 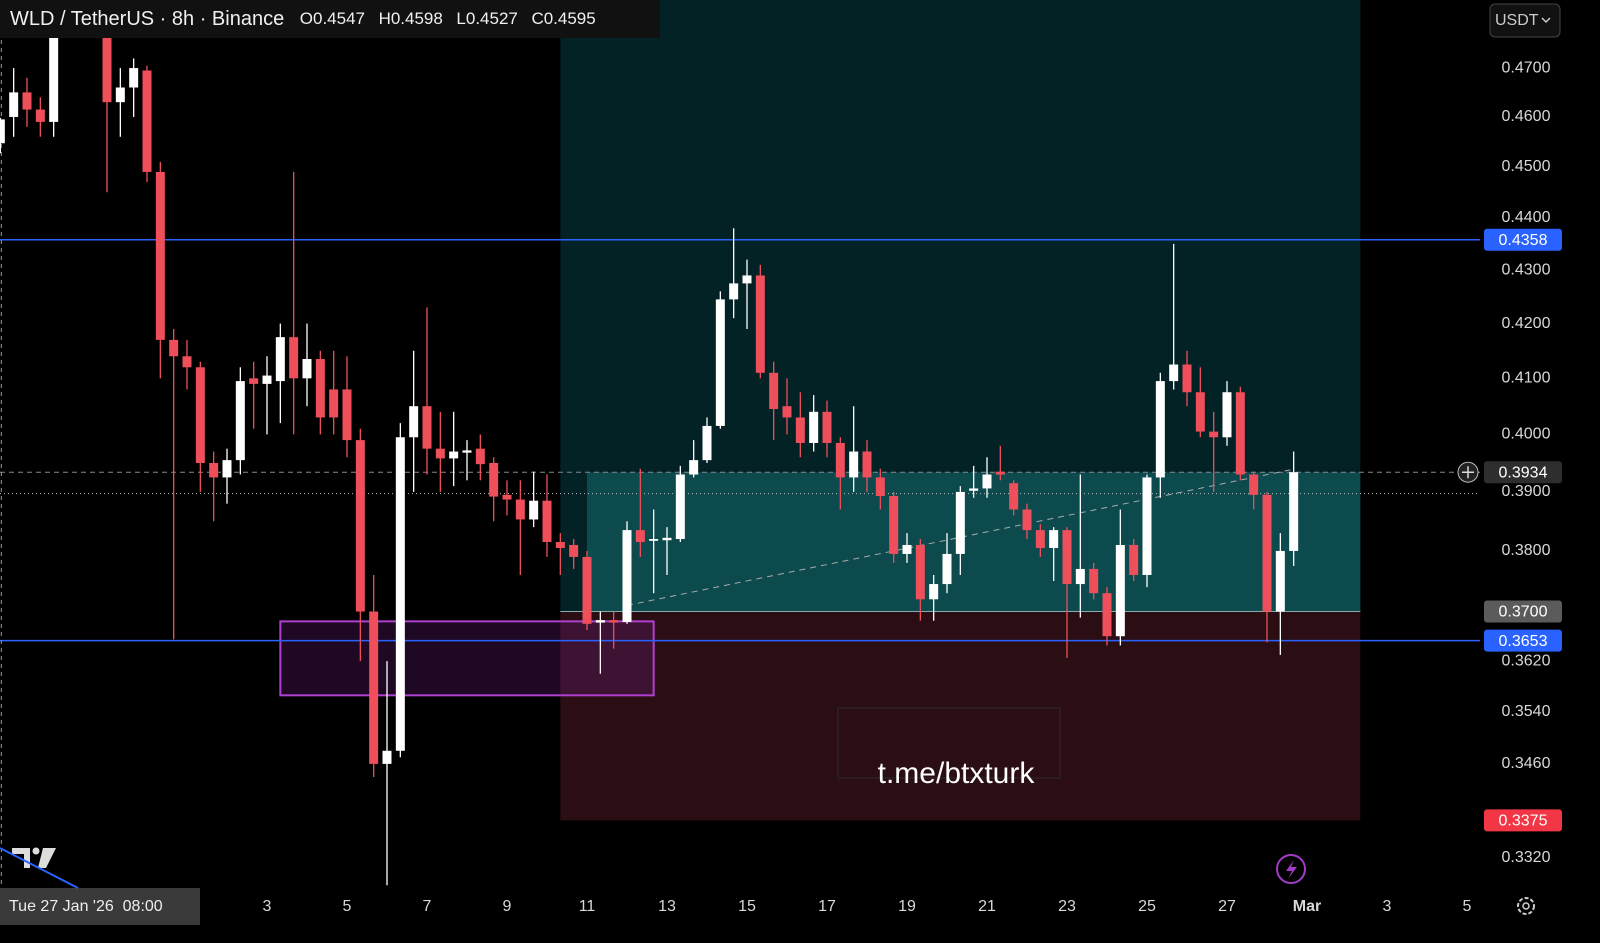 What do you see at coordinates (907, 906) in the screenshot?
I see `x-tick-label: 19` at bounding box center [907, 906].